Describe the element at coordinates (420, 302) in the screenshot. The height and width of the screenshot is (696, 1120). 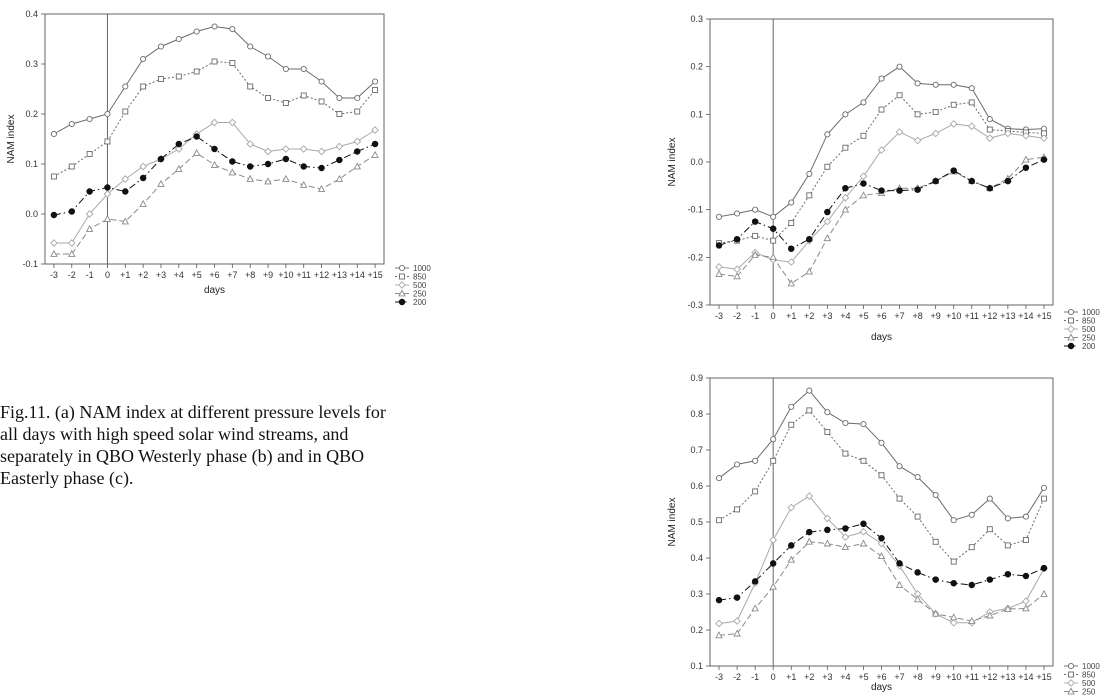
I see `legend-label-200: 200` at that location.